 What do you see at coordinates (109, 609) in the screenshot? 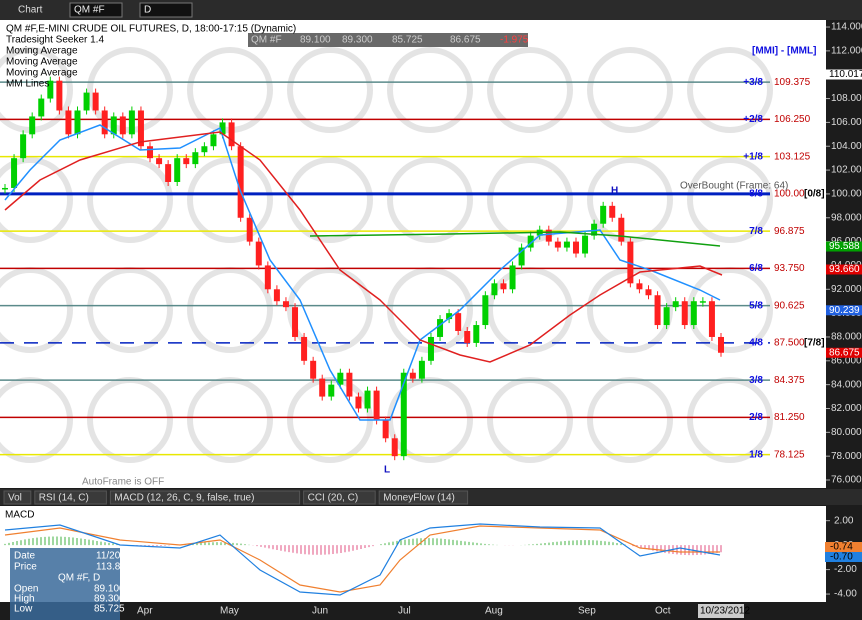
I see `data-window-low: 85.725` at bounding box center [109, 609].